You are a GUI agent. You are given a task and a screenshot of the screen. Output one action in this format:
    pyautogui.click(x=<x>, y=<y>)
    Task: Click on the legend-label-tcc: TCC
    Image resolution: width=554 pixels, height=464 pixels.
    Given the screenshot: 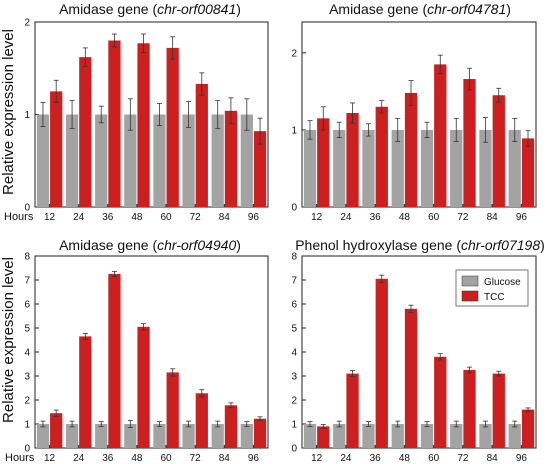 What is the action you would take?
    pyautogui.click(x=494, y=297)
    